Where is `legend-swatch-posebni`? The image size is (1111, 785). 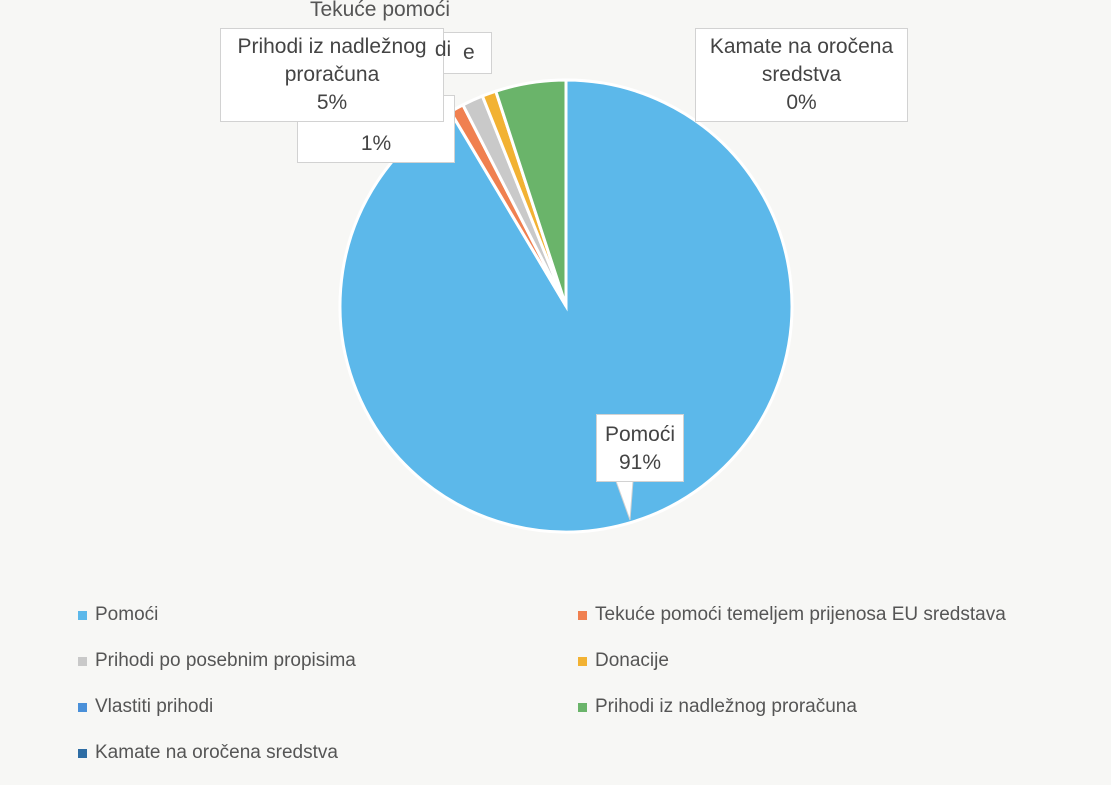
legend-swatch-posebni is located at coordinates (82, 661).